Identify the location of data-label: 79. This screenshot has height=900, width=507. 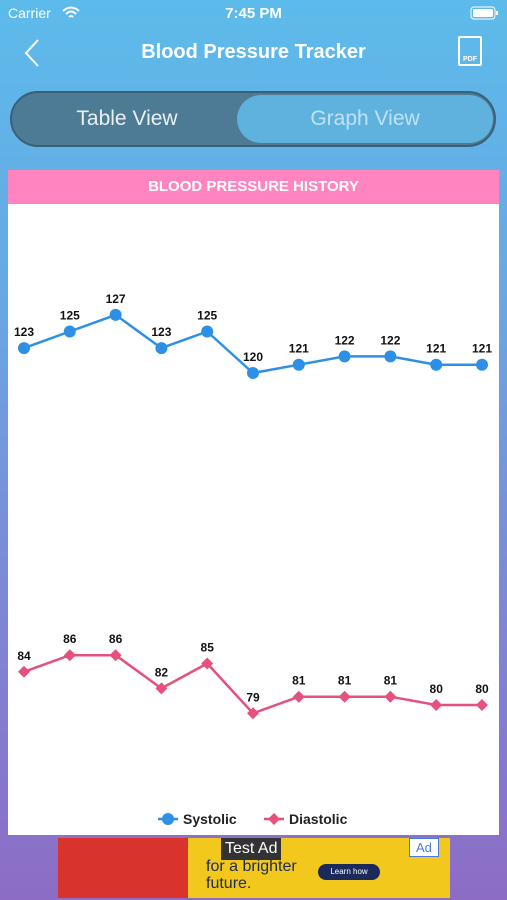
(253, 697).